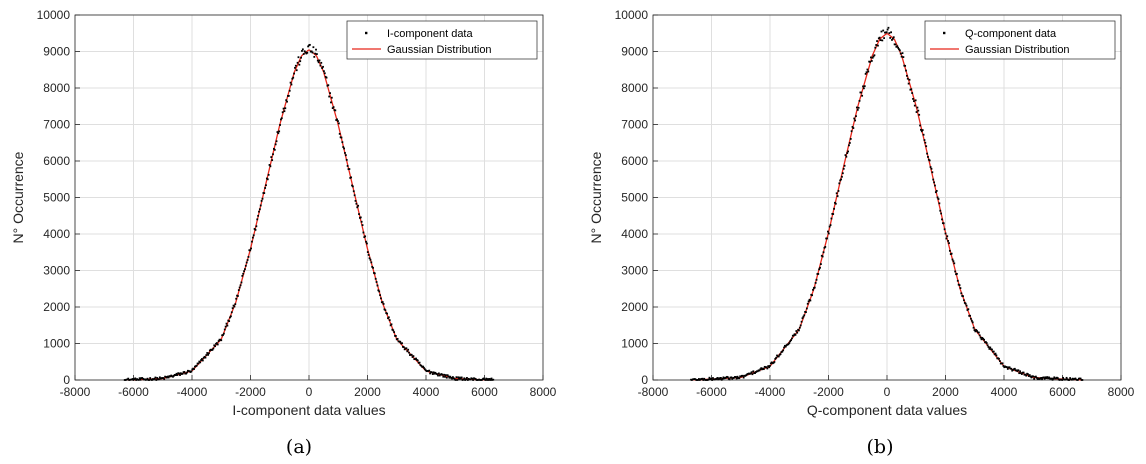  Describe the element at coordinates (56, 125) in the screenshot. I see `y-tick-label: 7000` at that location.